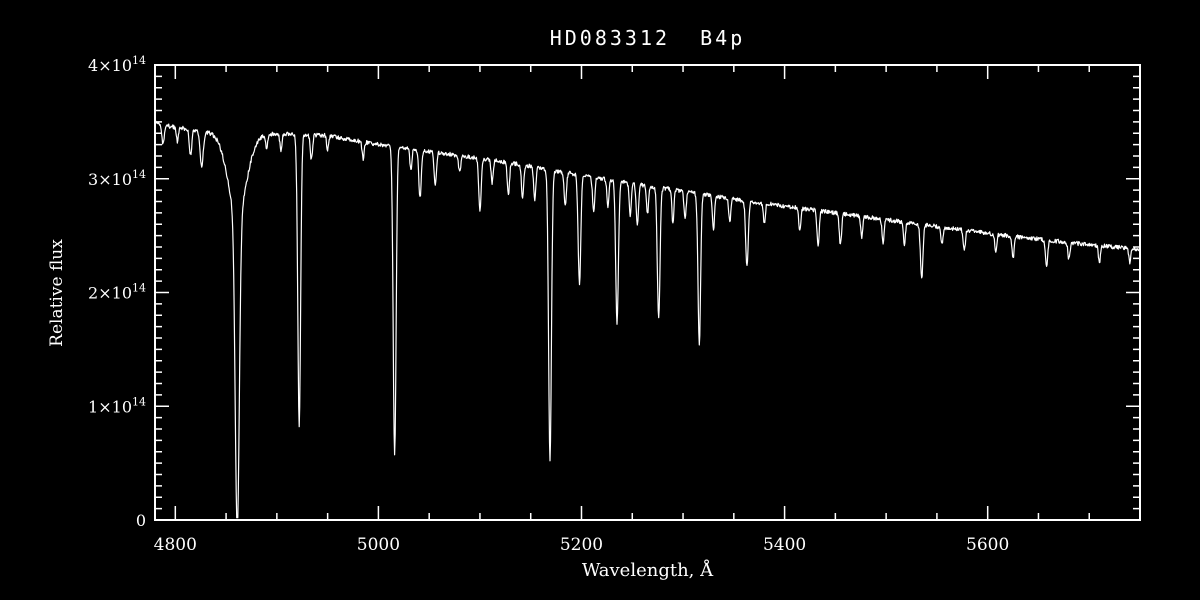 The image size is (1200, 600). Describe the element at coordinates (784, 545) in the screenshot. I see `x-tick-label: 5400` at that location.